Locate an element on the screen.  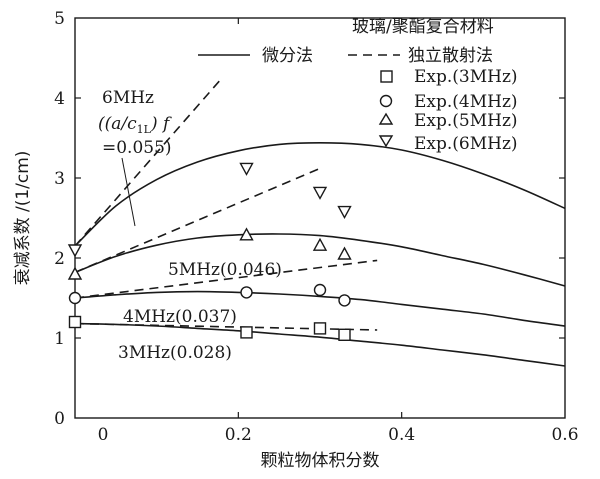
y-tick-label: 4 is located at coordinates (59, 99).